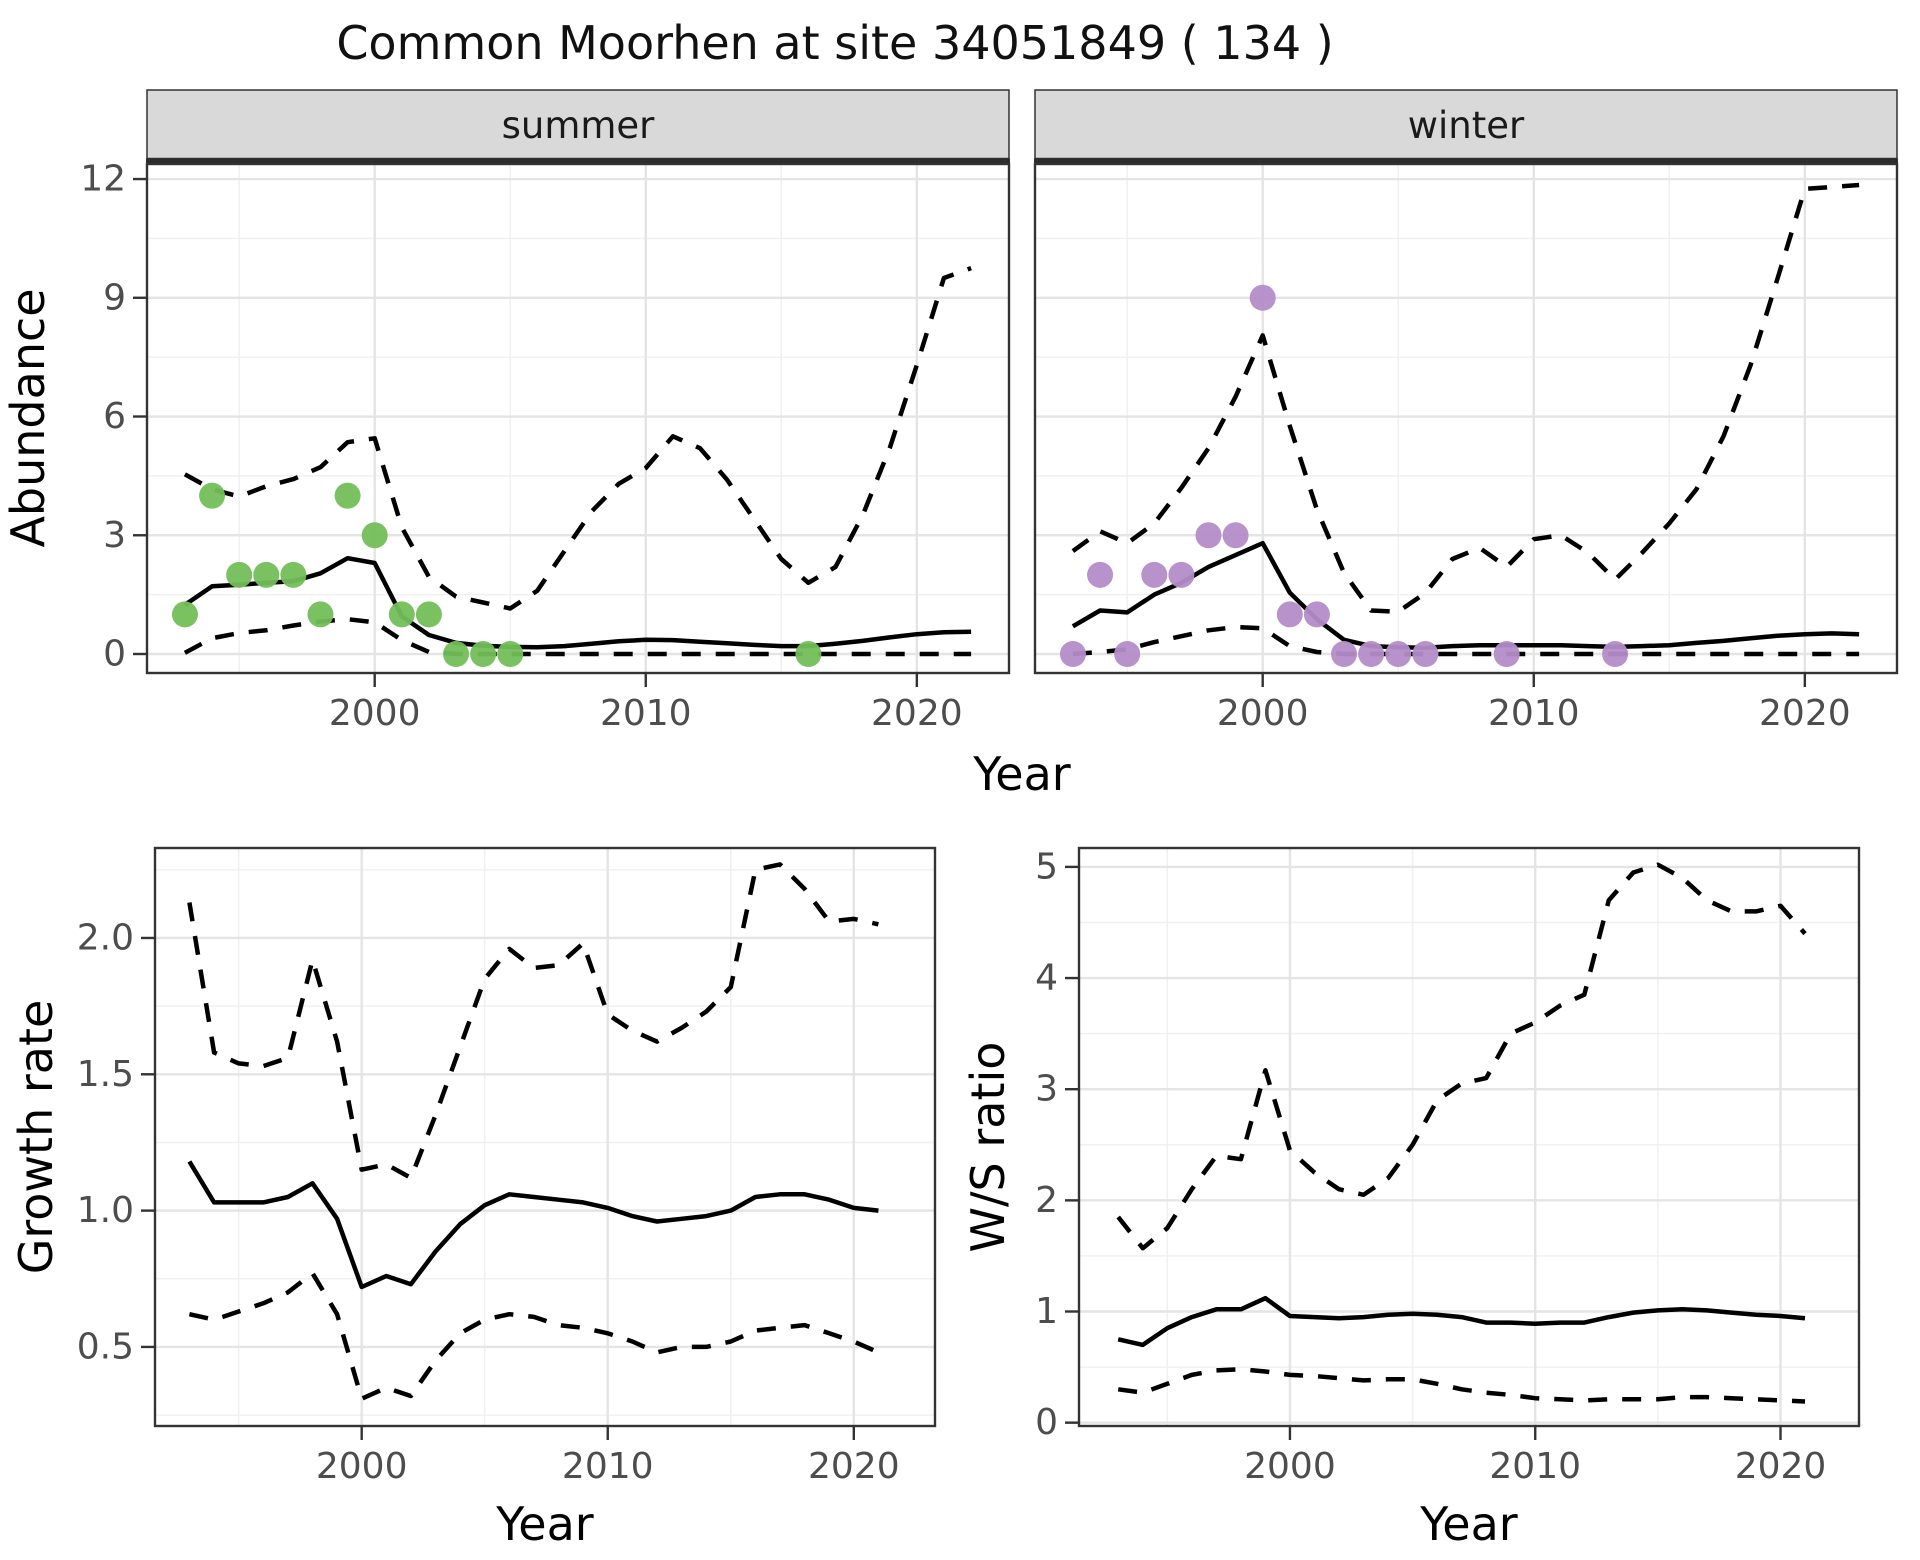 The image size is (1920, 1560). I want to click on top-y-axis-title: Abundance, so click(28, 417).